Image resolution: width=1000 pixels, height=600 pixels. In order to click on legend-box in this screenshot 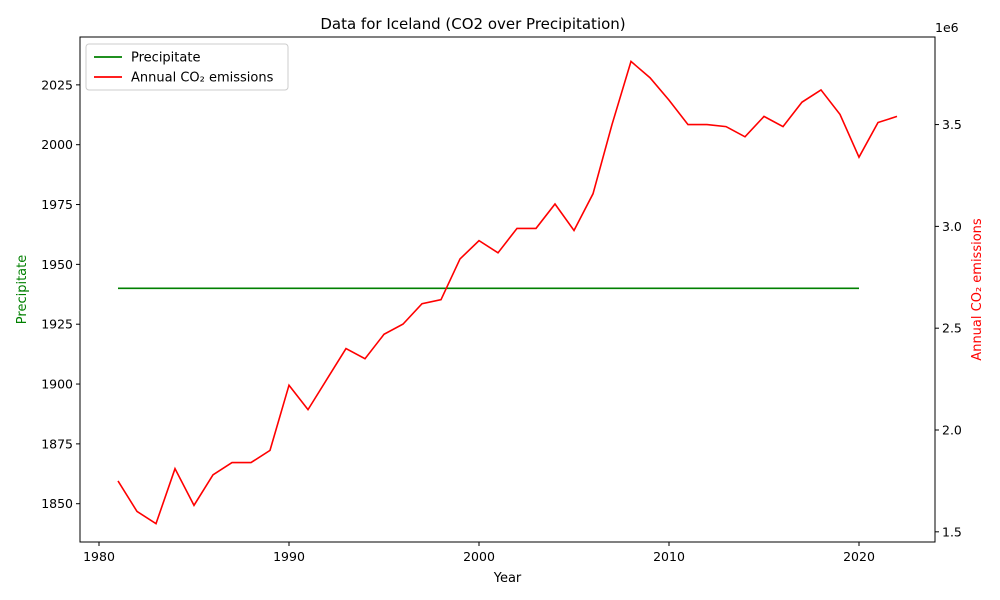, I will do `click(187, 67)`.